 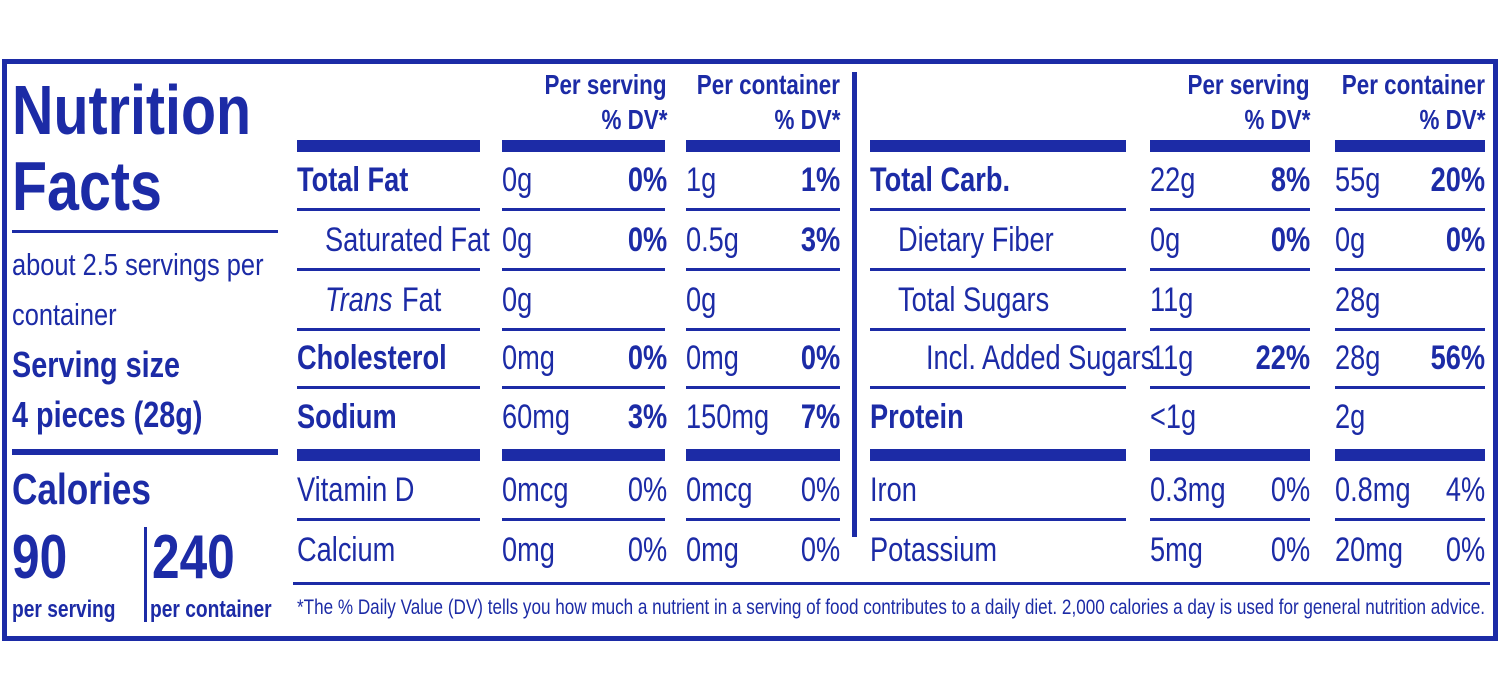 I want to click on calories-value: 240, so click(x=193, y=557).